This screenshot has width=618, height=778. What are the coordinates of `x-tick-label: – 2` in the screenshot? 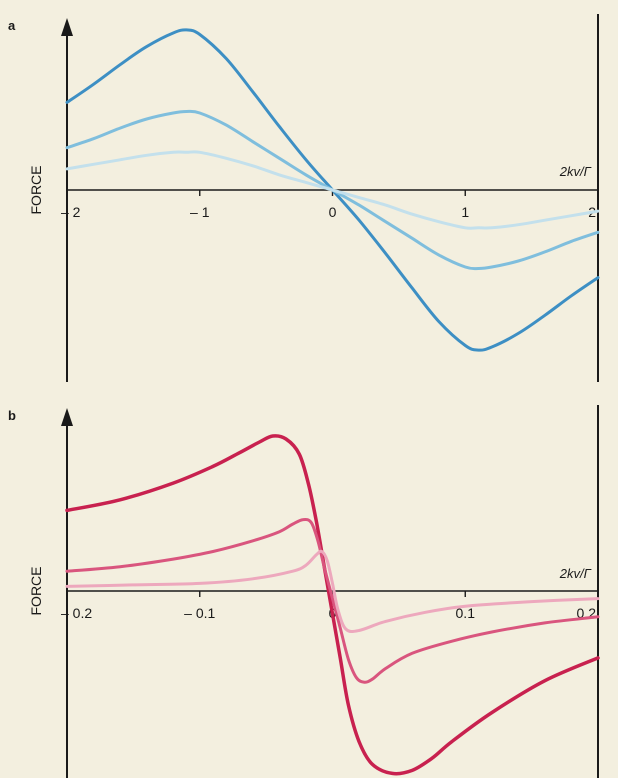 It's located at (71, 212).